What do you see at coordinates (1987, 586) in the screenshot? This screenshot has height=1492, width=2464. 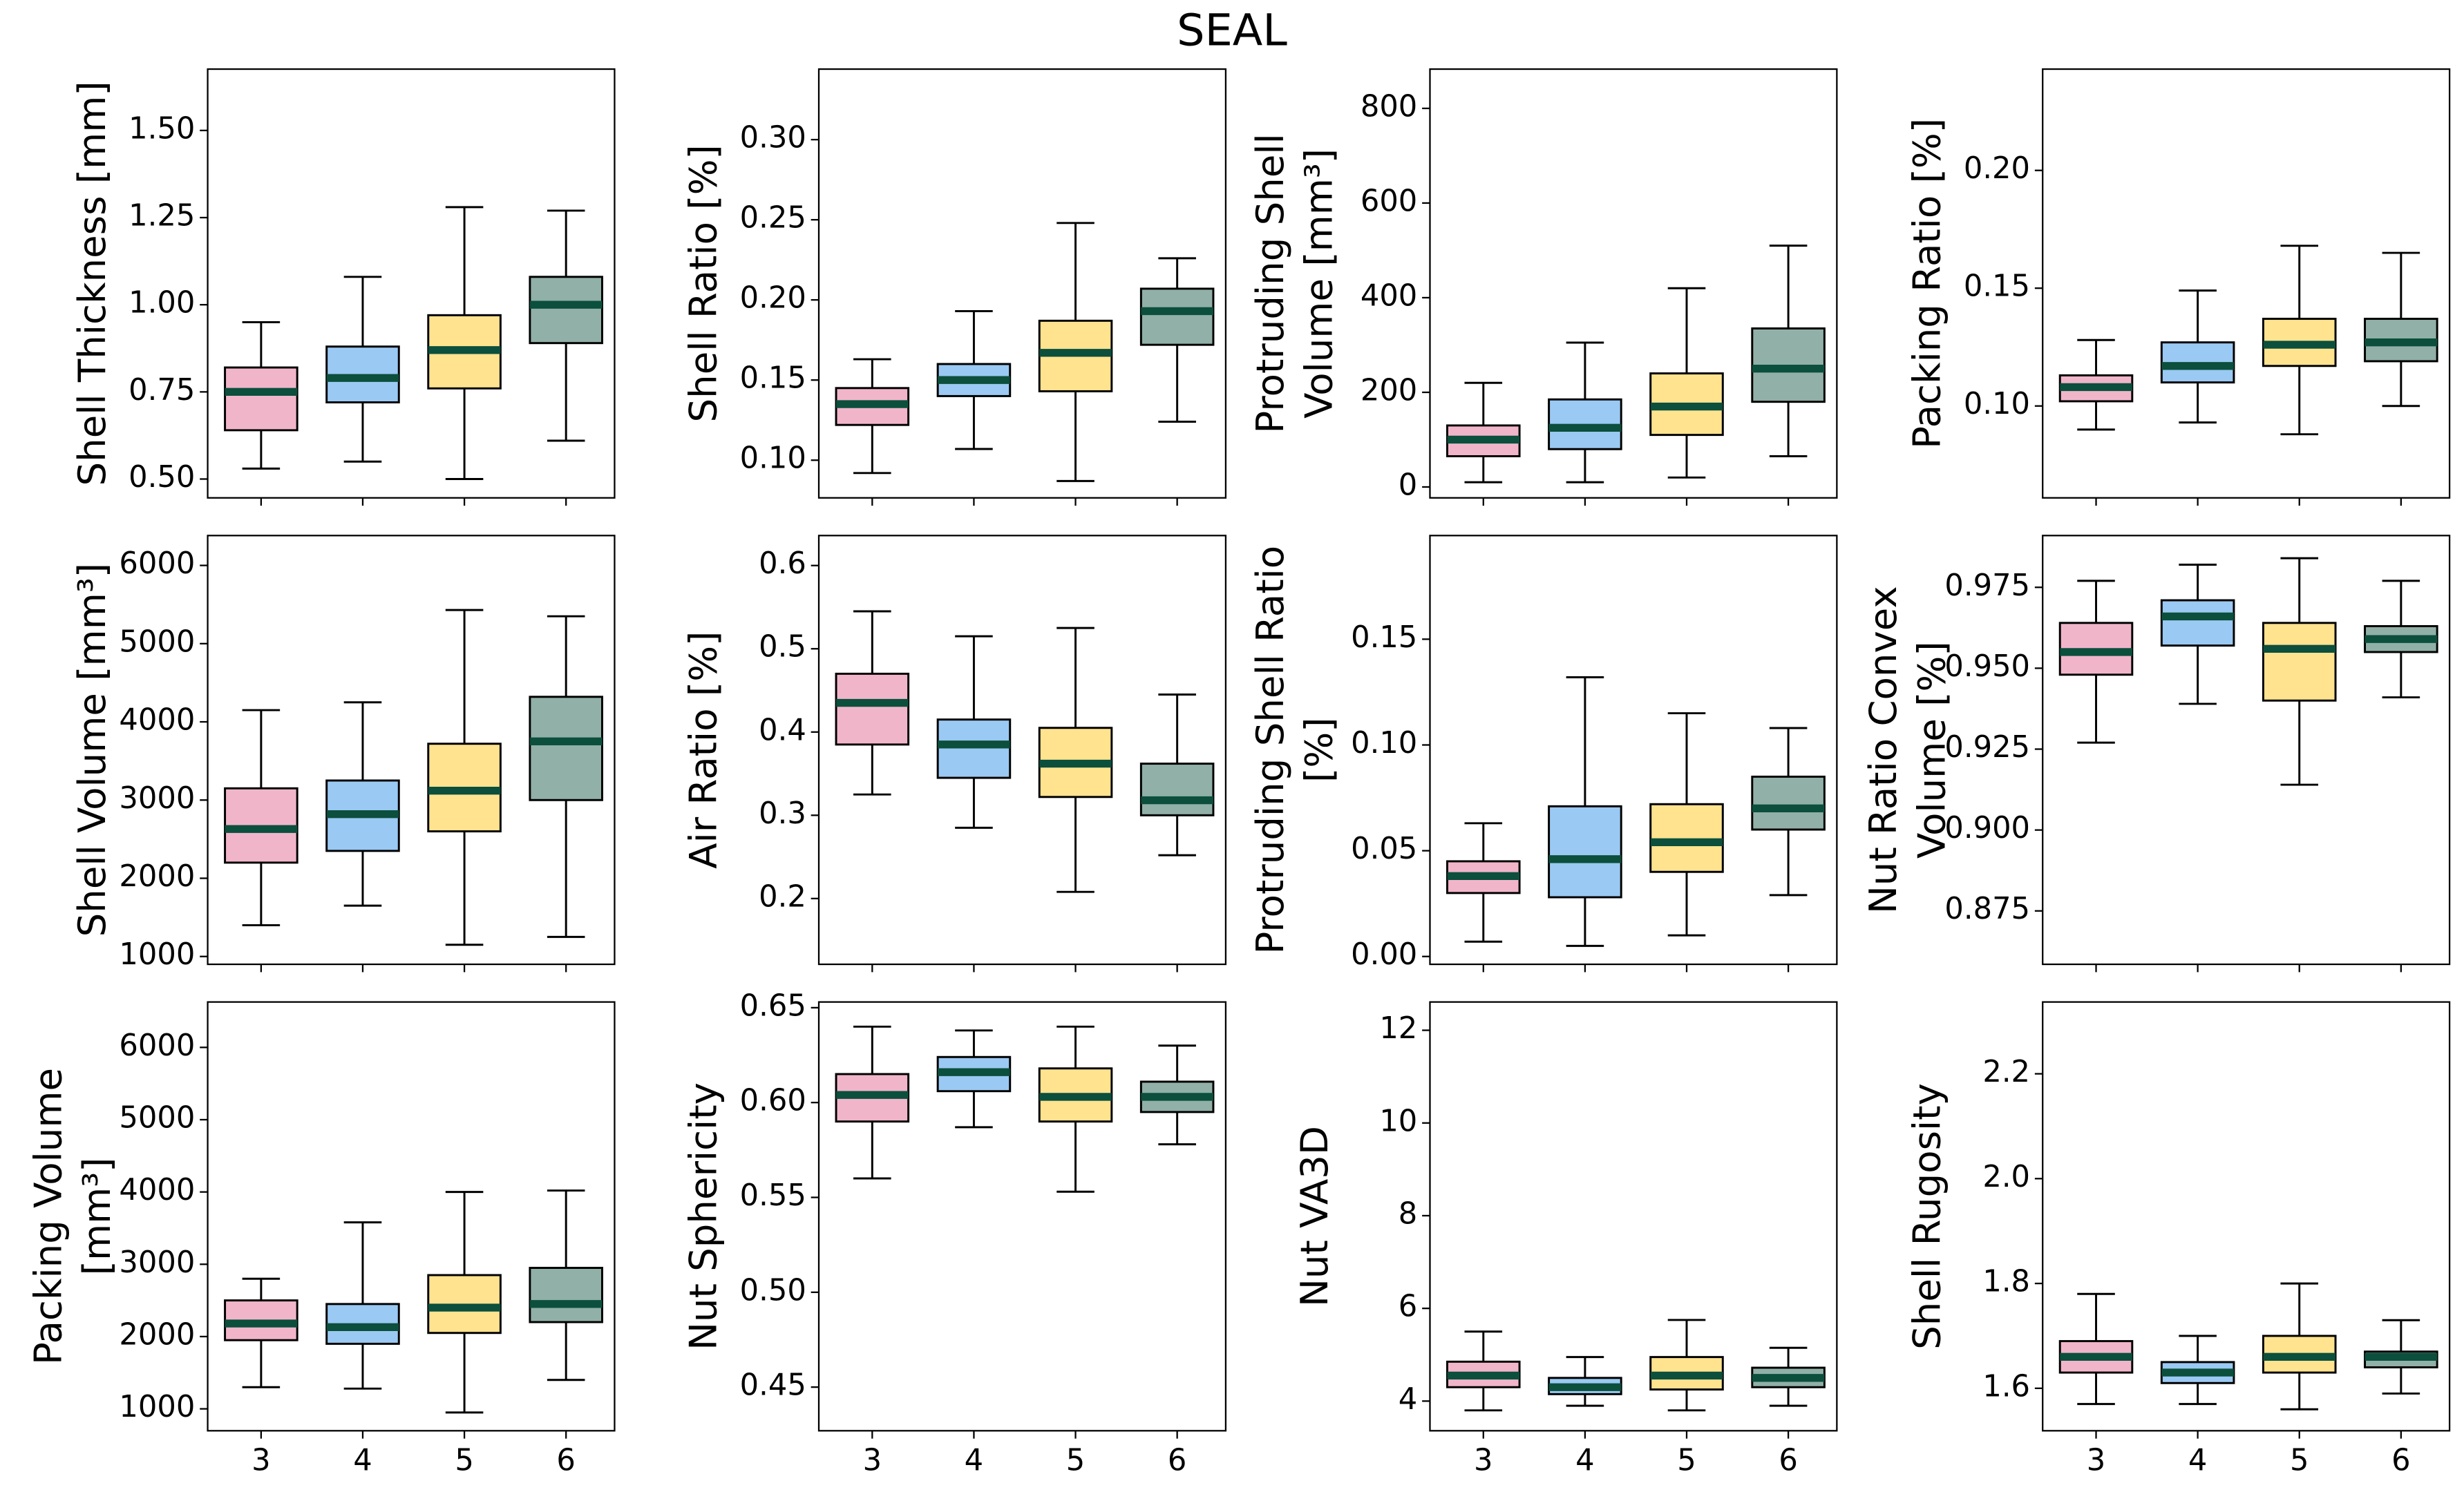 I see `y-tick-label: 0.975` at bounding box center [1987, 586].